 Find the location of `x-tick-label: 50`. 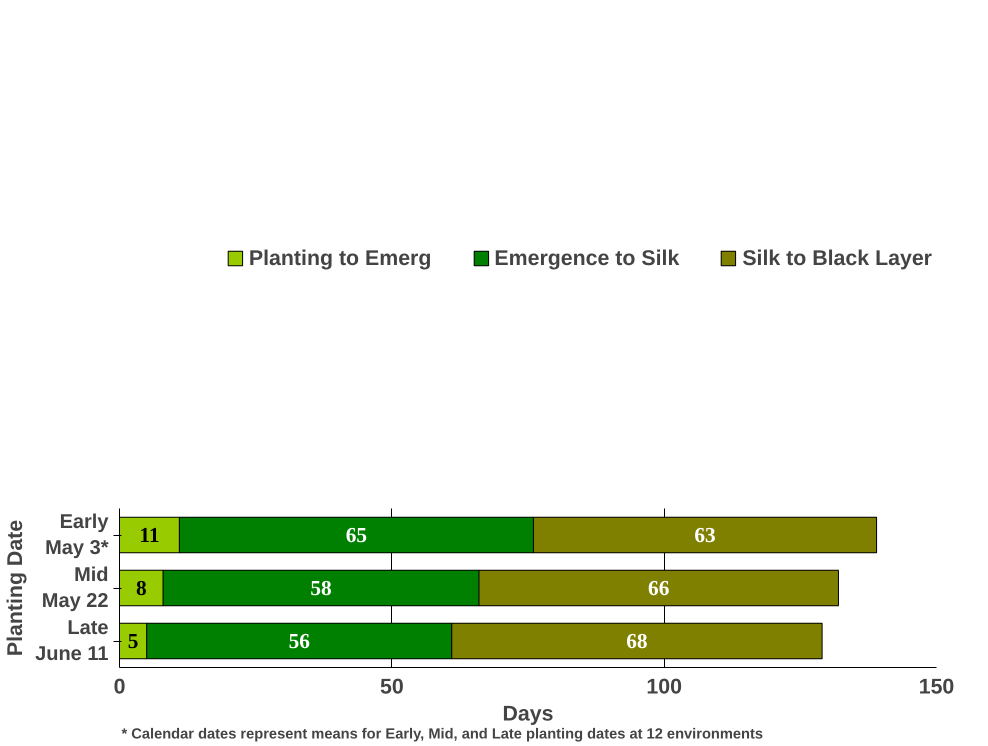

x-tick-label: 50 is located at coordinates (392, 686).